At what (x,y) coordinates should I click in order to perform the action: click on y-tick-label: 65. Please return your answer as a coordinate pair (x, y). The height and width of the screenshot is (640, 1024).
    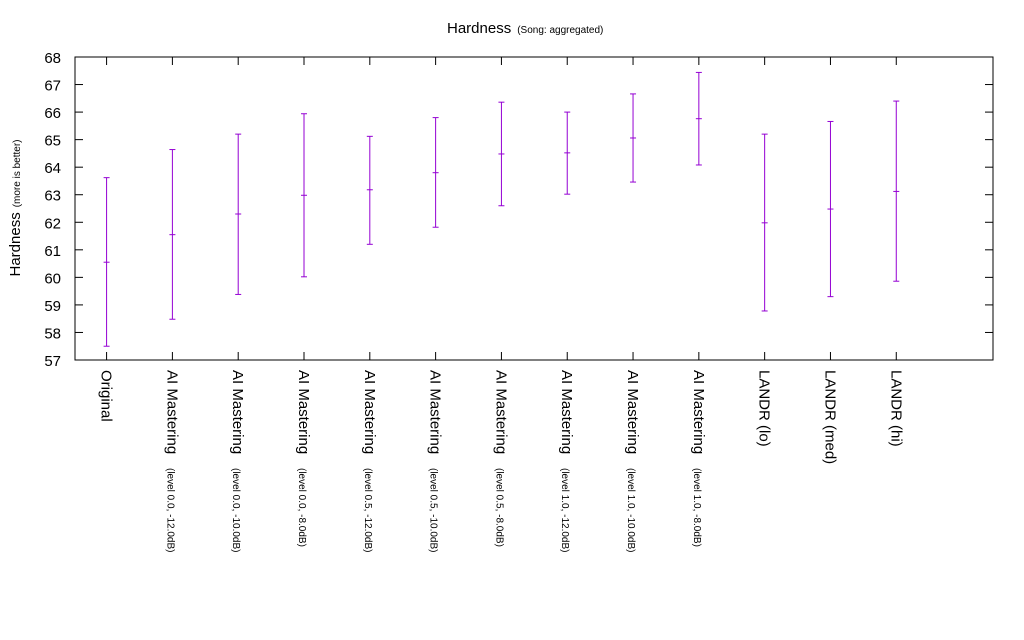
    Looking at the image, I should click on (52, 141).